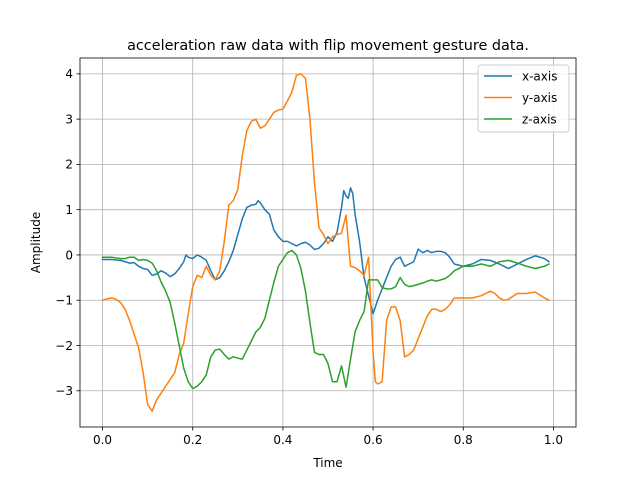  Describe the element at coordinates (102, 440) in the screenshot. I see `x-tick-label: 0.0` at that location.